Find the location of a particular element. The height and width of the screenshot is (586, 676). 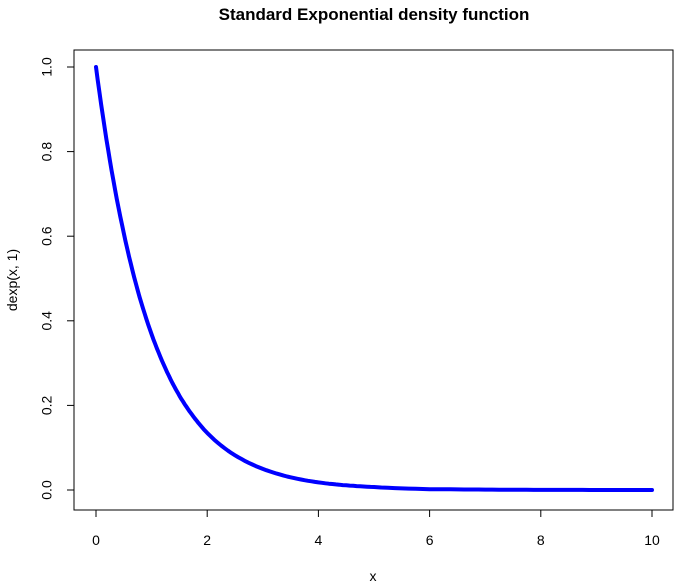

y-tick-label: 0.2 is located at coordinates (47, 405).